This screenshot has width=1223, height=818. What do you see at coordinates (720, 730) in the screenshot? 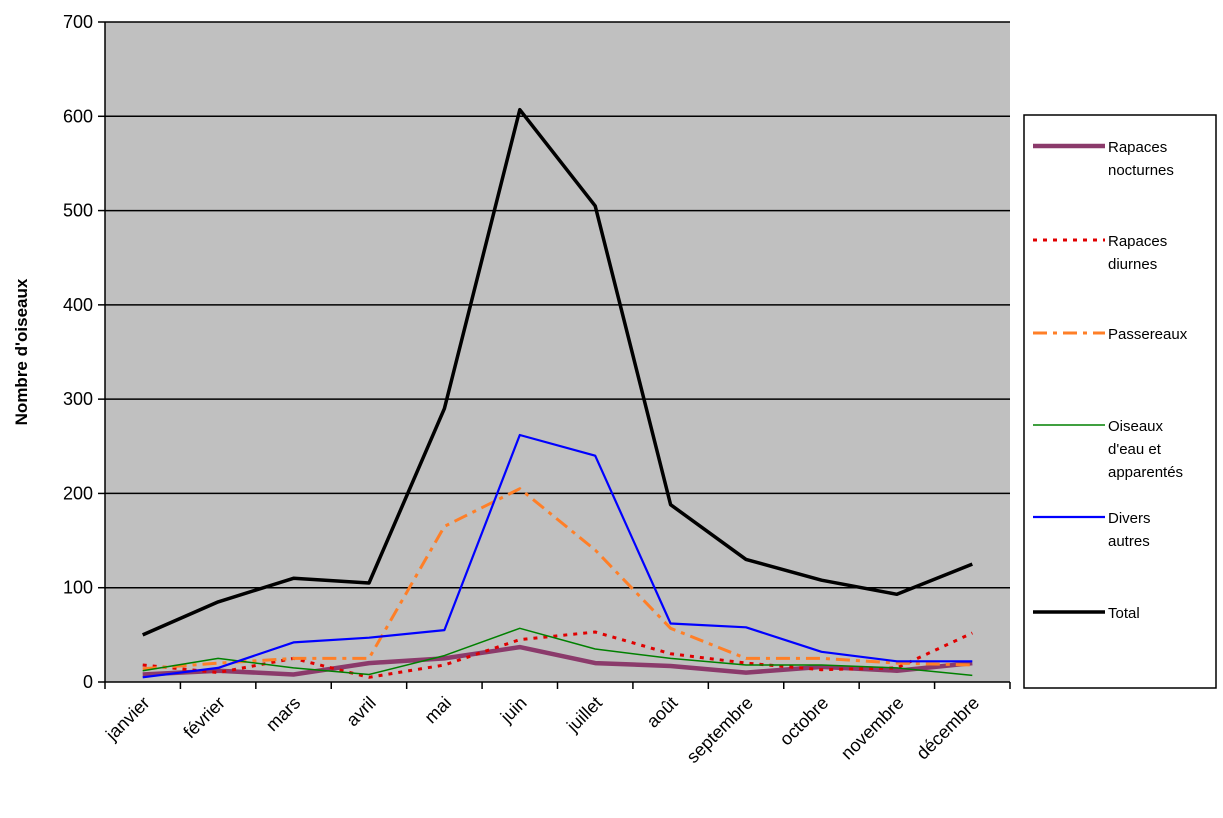
I see `x-tick-label: septembre` at bounding box center [720, 730].